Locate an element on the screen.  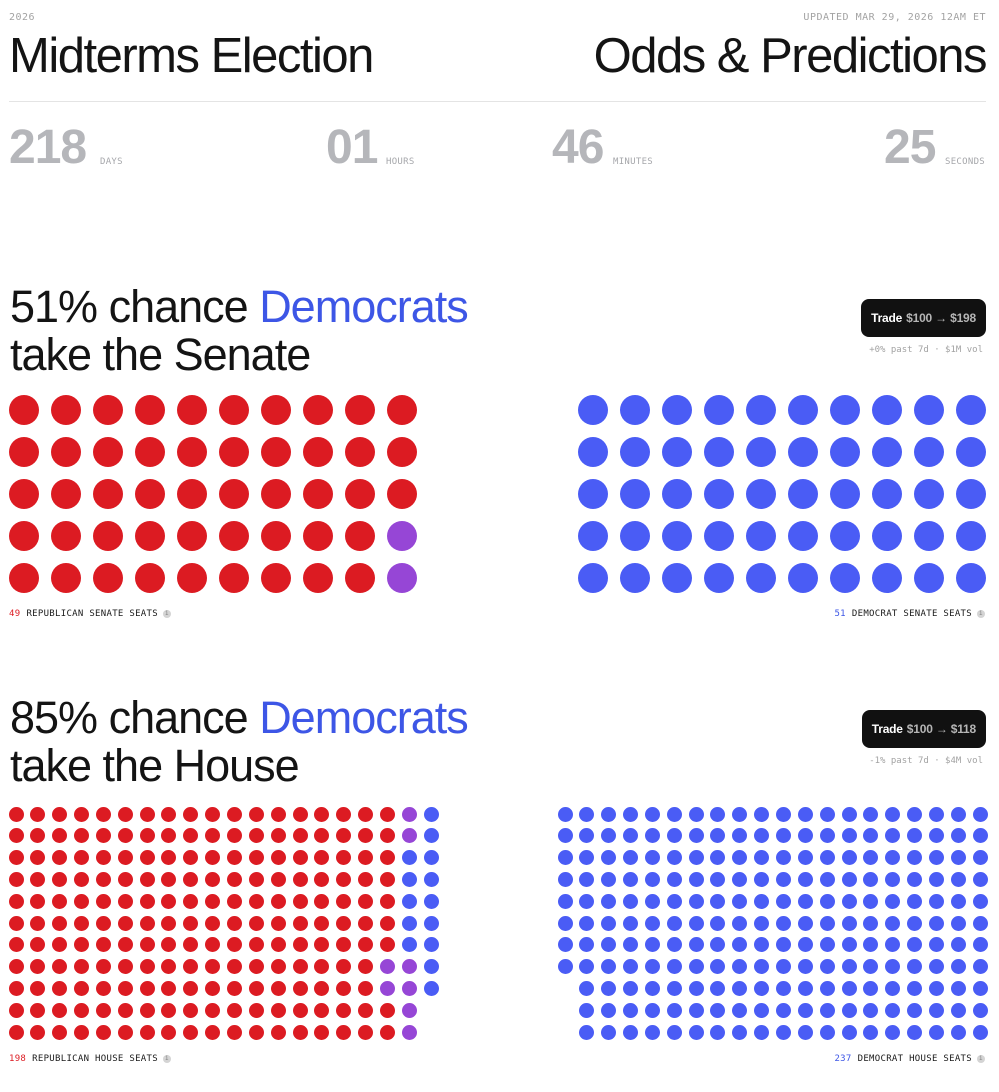
house-democrat-count: 237 is located at coordinates (843, 1059).